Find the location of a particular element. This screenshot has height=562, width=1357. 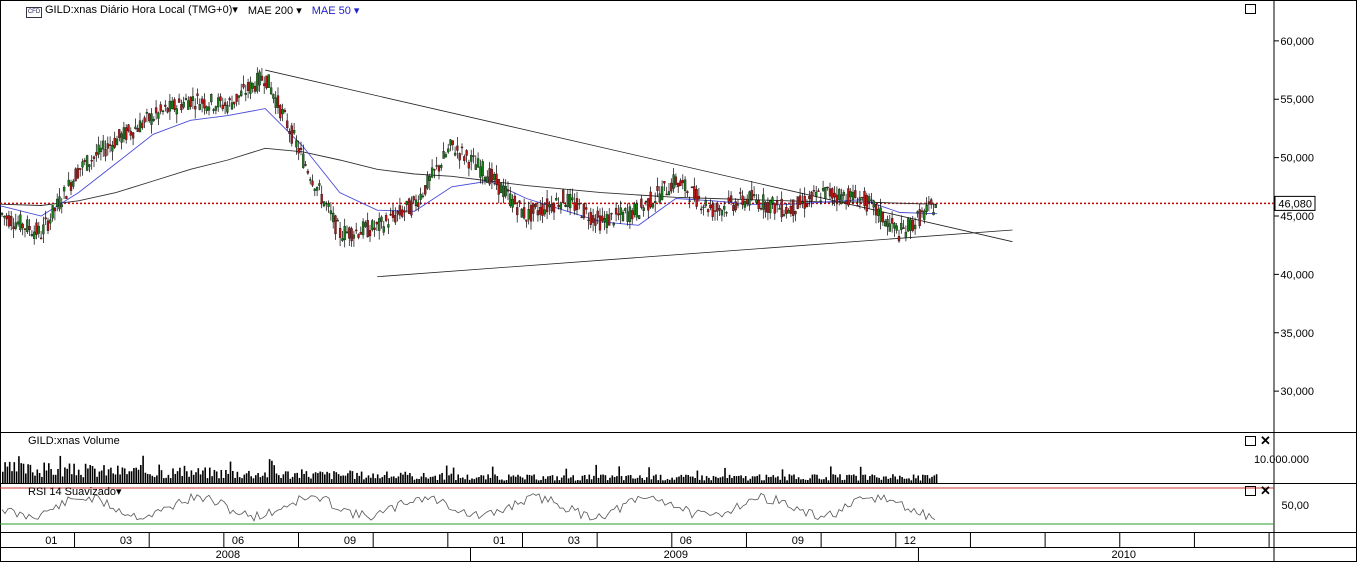

volume-maximize-icon is located at coordinates (1250, 441).